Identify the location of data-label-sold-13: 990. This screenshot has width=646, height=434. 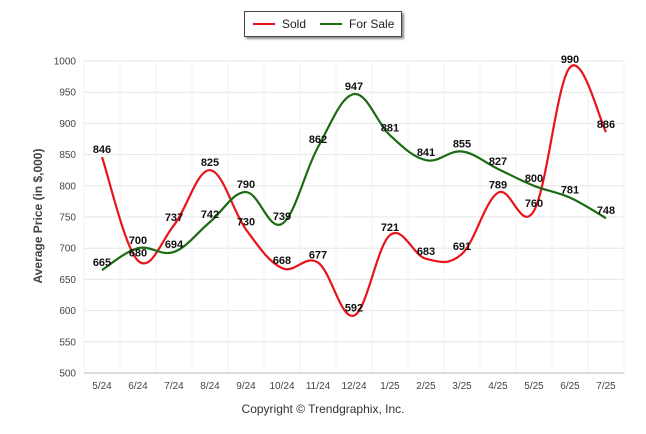
(570, 60).